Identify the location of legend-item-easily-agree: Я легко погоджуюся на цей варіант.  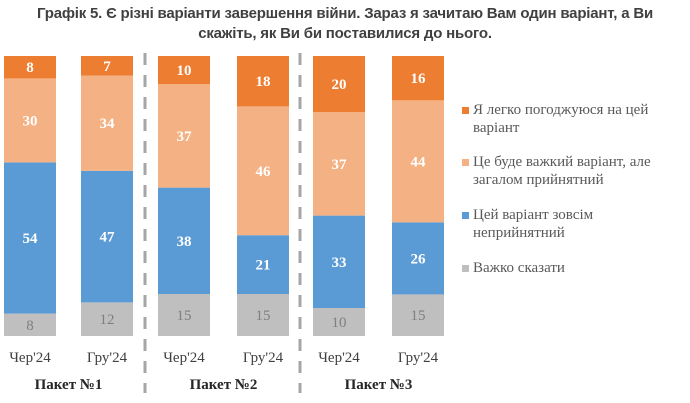
(570, 119).